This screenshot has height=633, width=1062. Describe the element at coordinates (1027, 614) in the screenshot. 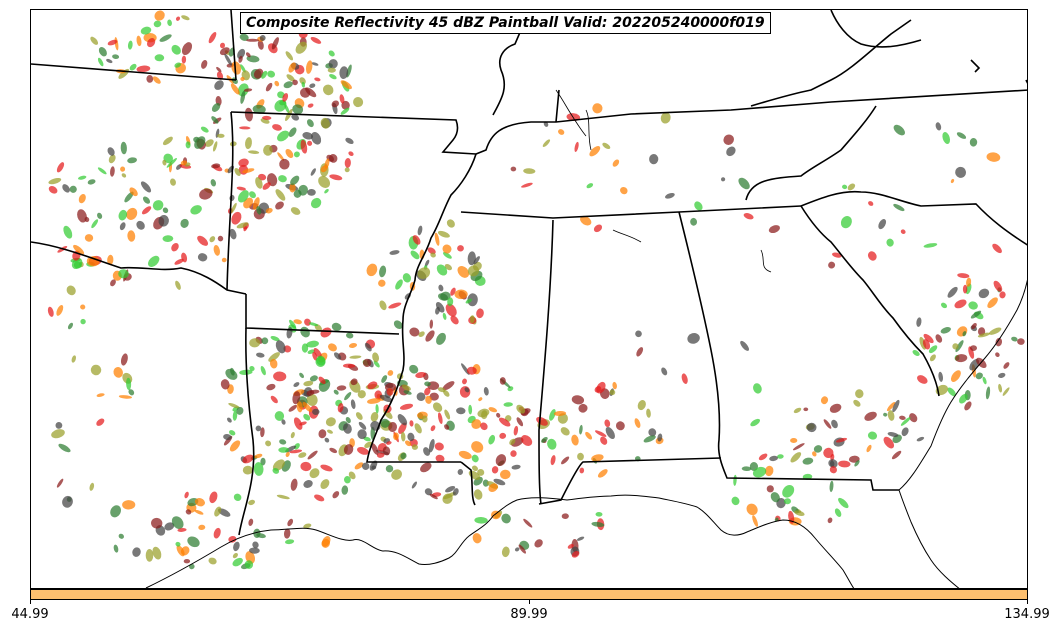

I see `colorbar-tick-label-max: 134.99` at that location.